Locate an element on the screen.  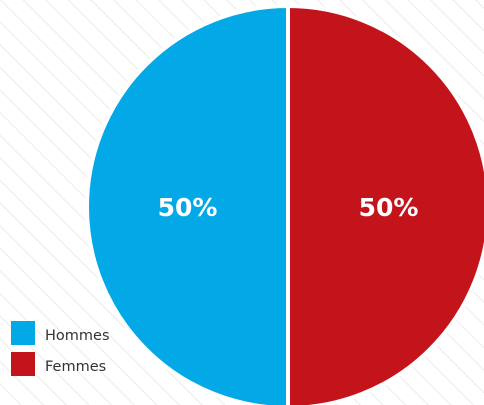
legend: Hommes Femmes is located at coordinates (60, 348).